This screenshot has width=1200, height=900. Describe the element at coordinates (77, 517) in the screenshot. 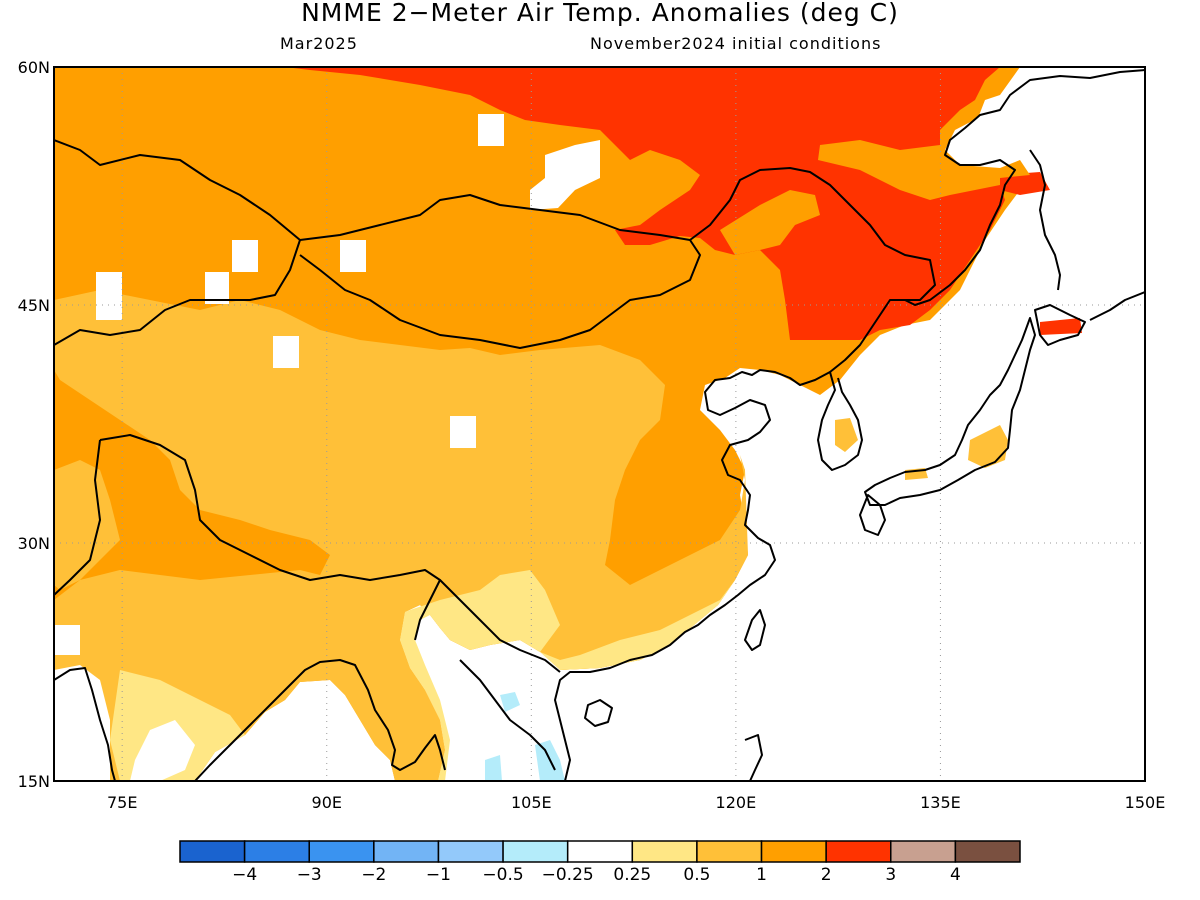

I see `border-india-pakistan` at that location.